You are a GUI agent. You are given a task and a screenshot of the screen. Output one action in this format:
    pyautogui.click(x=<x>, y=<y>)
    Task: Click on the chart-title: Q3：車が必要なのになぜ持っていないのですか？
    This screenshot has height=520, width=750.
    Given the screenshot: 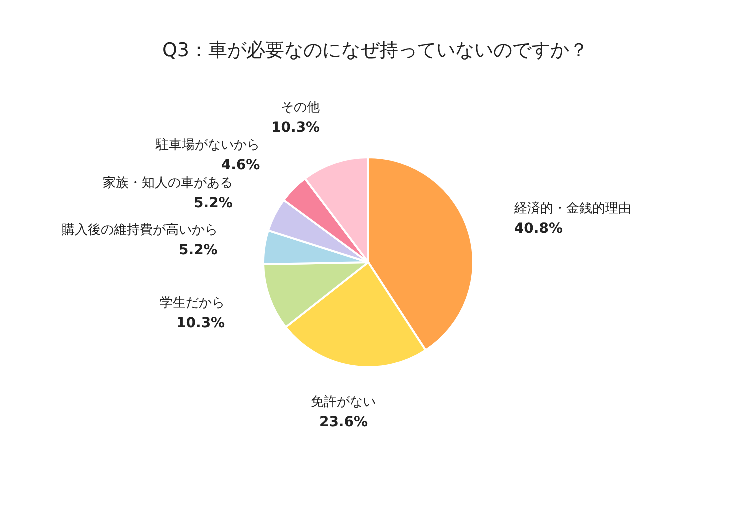 What is the action you would take?
    pyautogui.click(x=375, y=51)
    